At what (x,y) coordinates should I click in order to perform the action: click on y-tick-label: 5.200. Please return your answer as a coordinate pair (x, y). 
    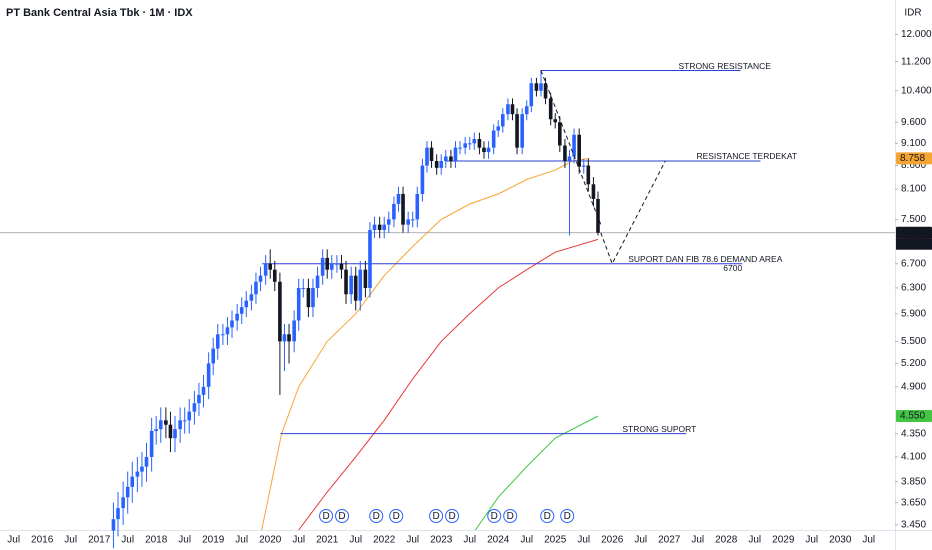
    Looking at the image, I should click on (913, 363).